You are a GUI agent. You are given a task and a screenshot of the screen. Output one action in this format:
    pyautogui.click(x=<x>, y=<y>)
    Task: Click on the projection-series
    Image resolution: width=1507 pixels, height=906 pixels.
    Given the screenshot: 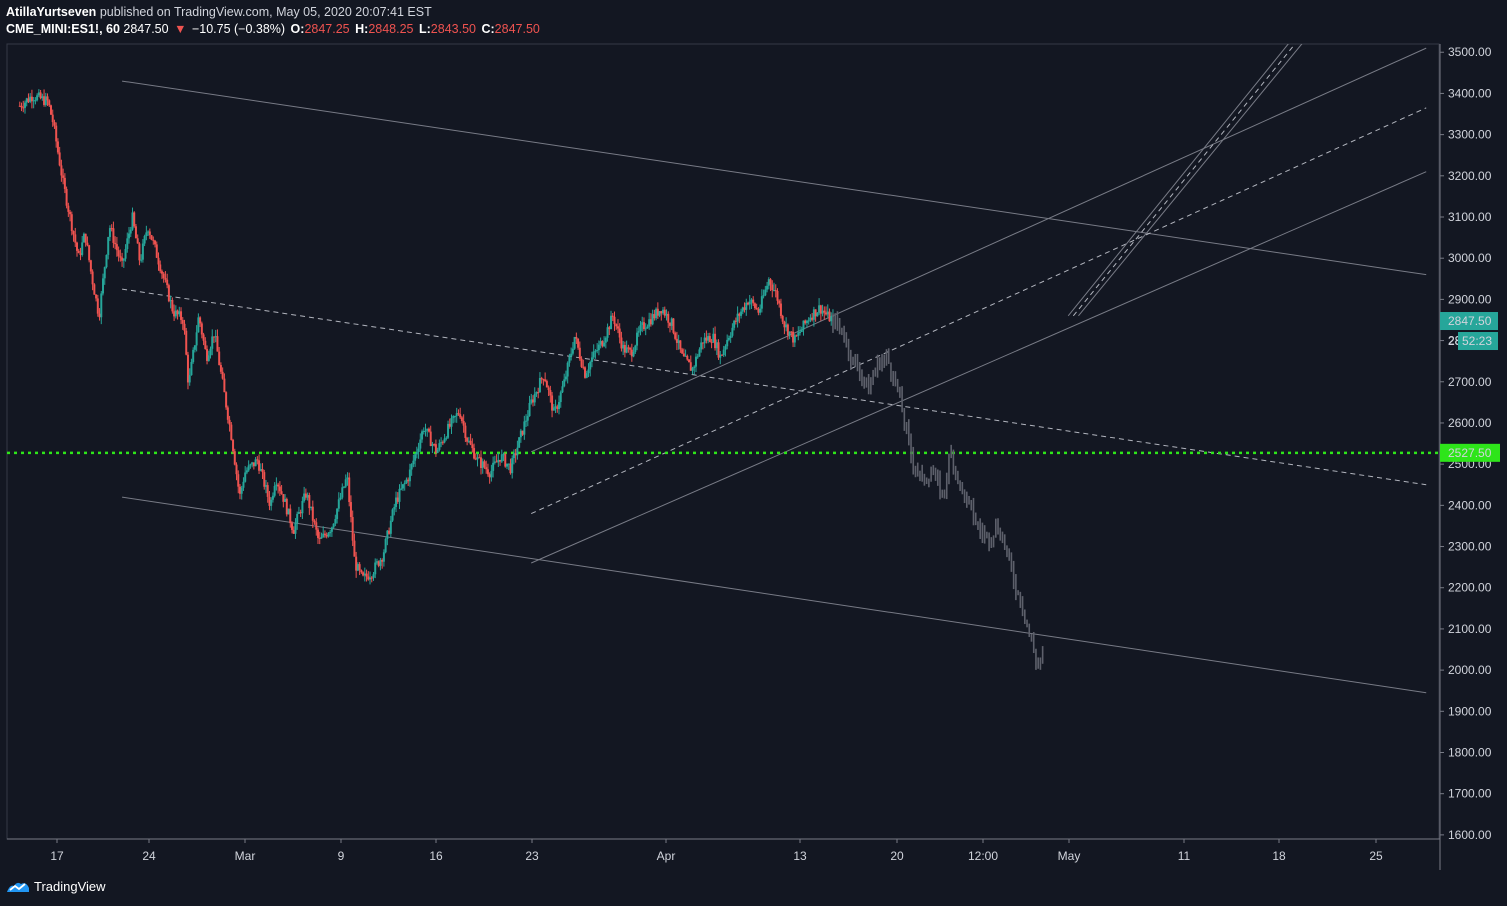 What is the action you would take?
    pyautogui.click(x=938, y=490)
    